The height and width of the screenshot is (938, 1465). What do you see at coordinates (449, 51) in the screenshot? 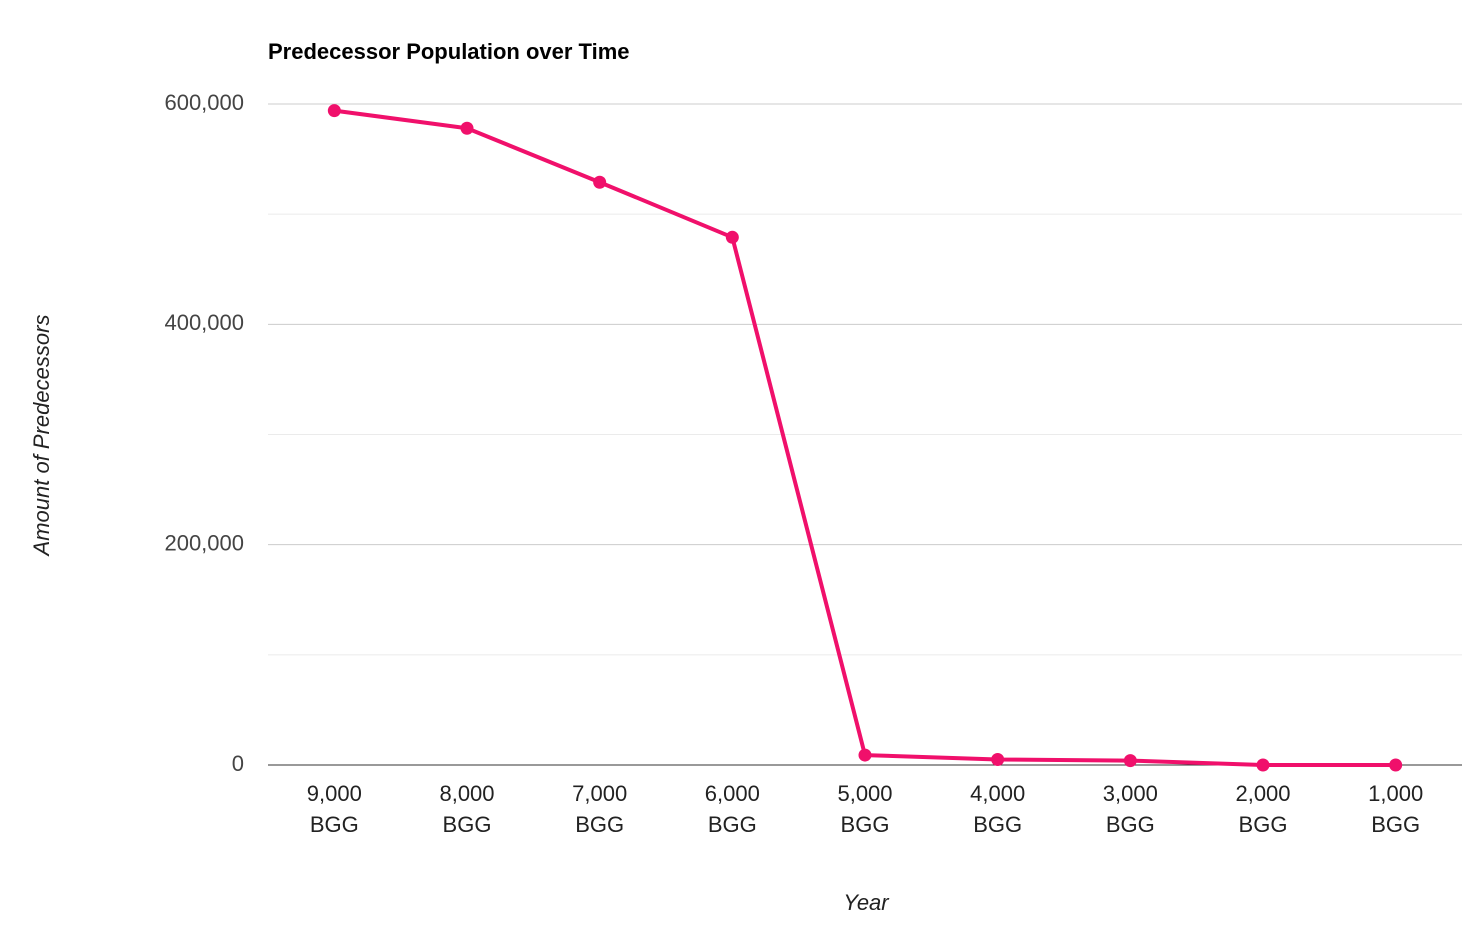
I see `chart-title: Predecessor Population over Time` at bounding box center [449, 51].